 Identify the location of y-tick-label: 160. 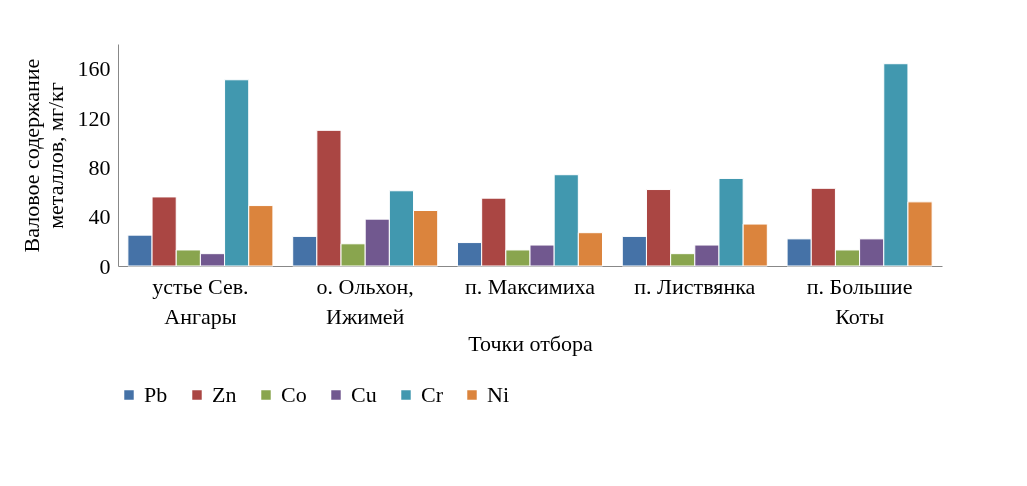
(94, 69).